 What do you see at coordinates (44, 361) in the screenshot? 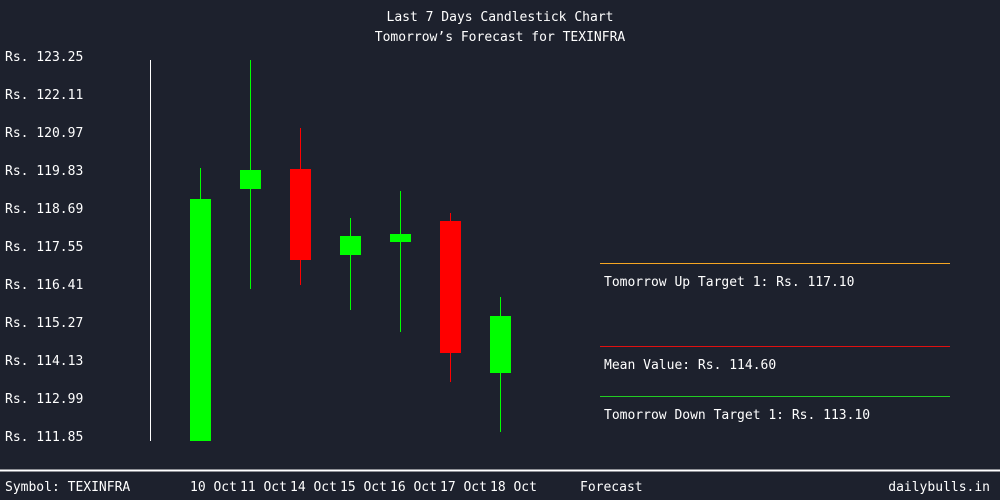
I see `y-tick: Rs. 114.13` at bounding box center [44, 361].